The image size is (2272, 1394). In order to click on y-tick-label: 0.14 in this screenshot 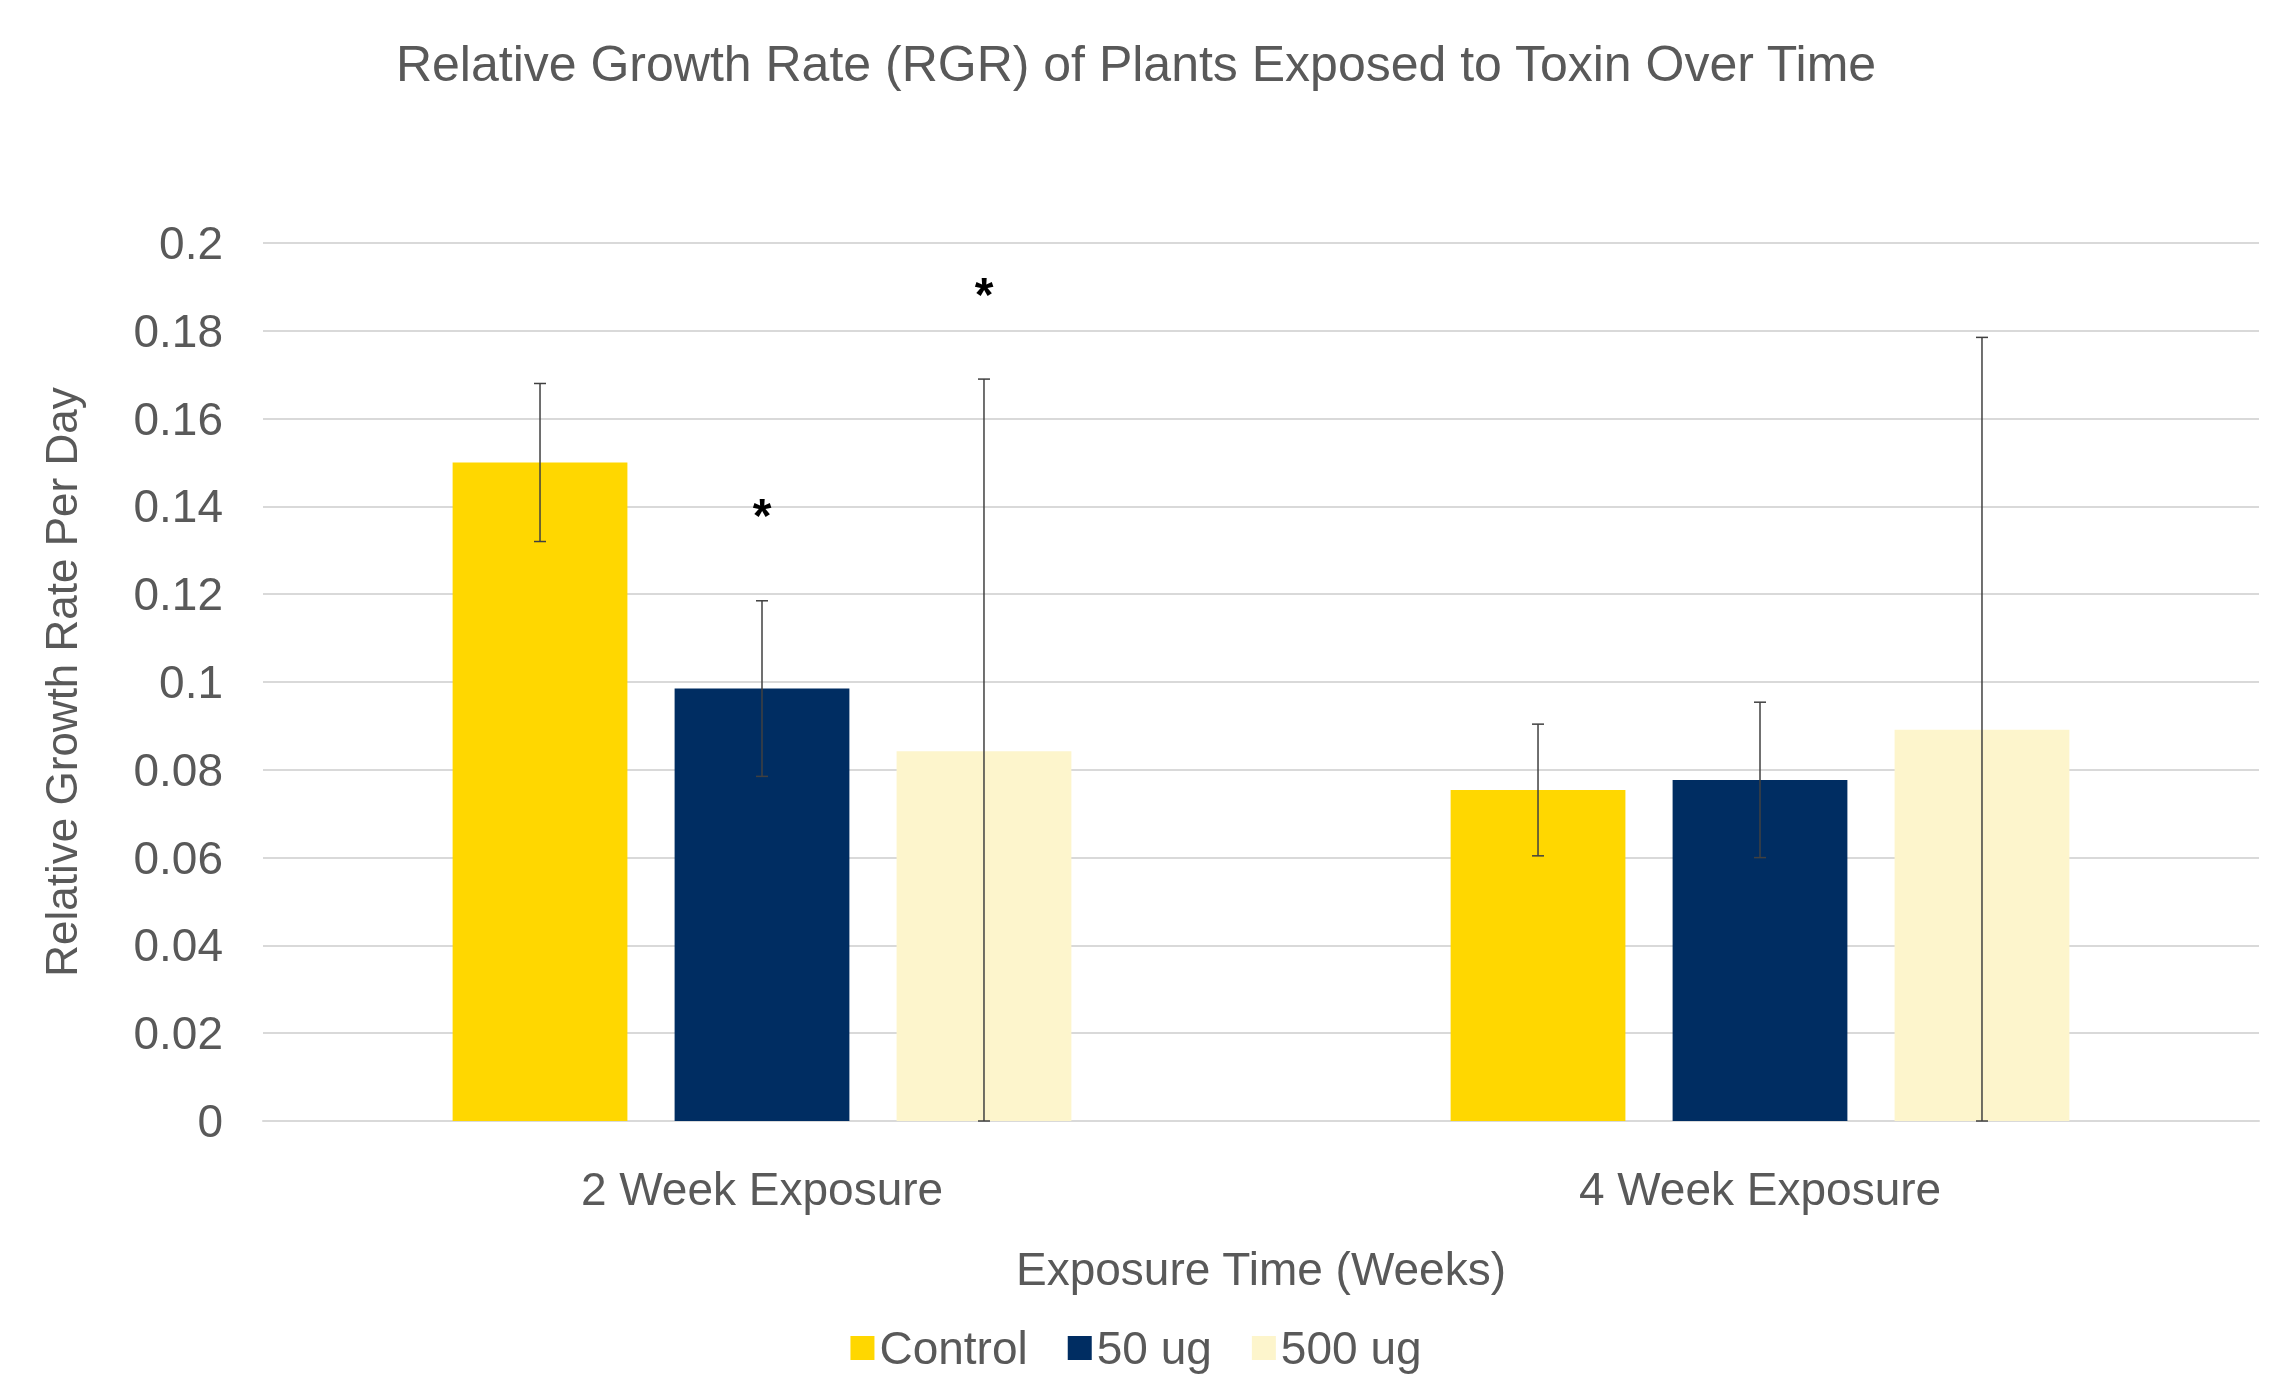, I will do `click(178, 506)`.